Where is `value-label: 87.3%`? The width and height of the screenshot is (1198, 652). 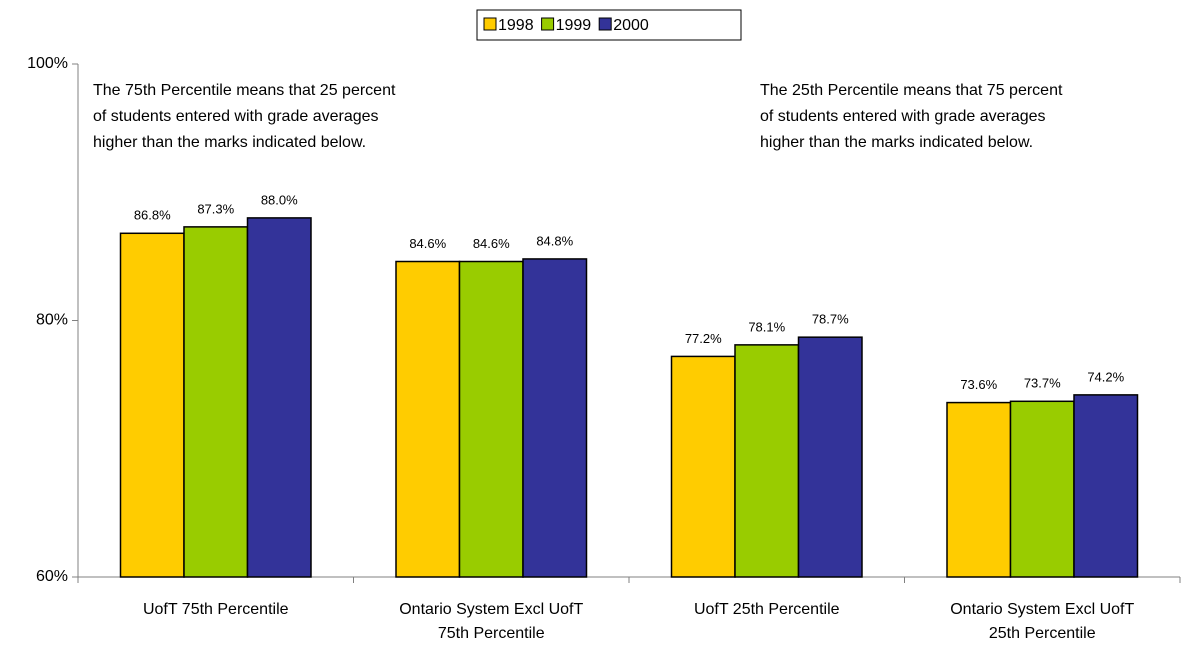 value-label: 87.3% is located at coordinates (215, 208).